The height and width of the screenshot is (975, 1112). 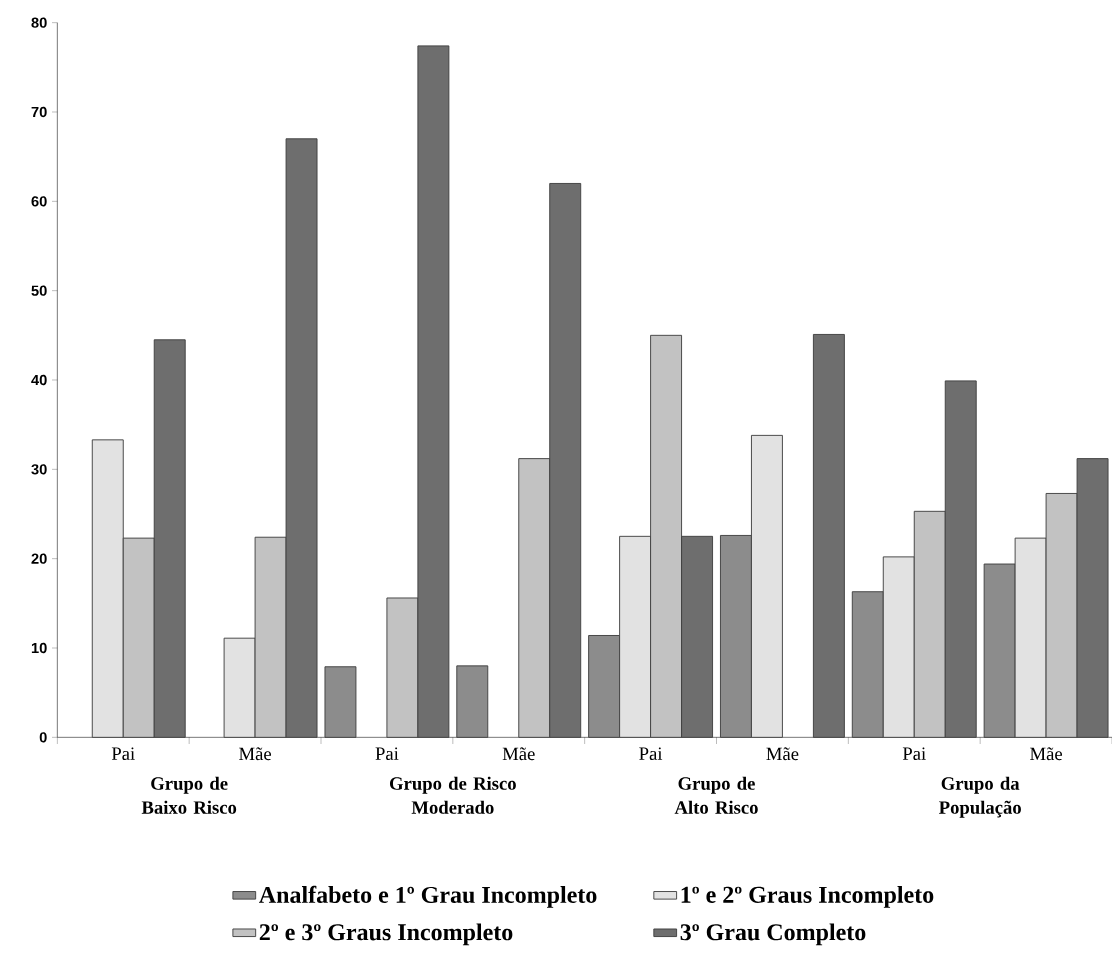 I want to click on y-tick-label: 20, so click(x=39, y=559).